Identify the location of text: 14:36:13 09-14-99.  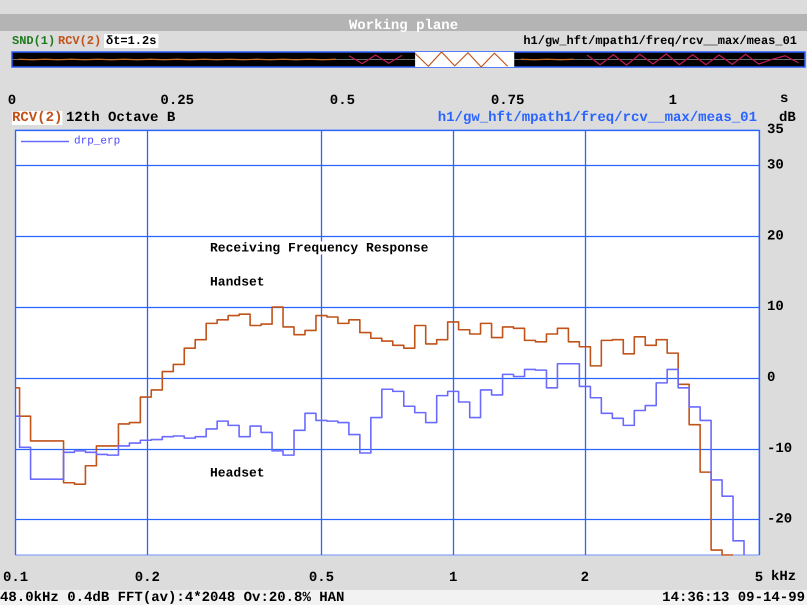
(733, 597).